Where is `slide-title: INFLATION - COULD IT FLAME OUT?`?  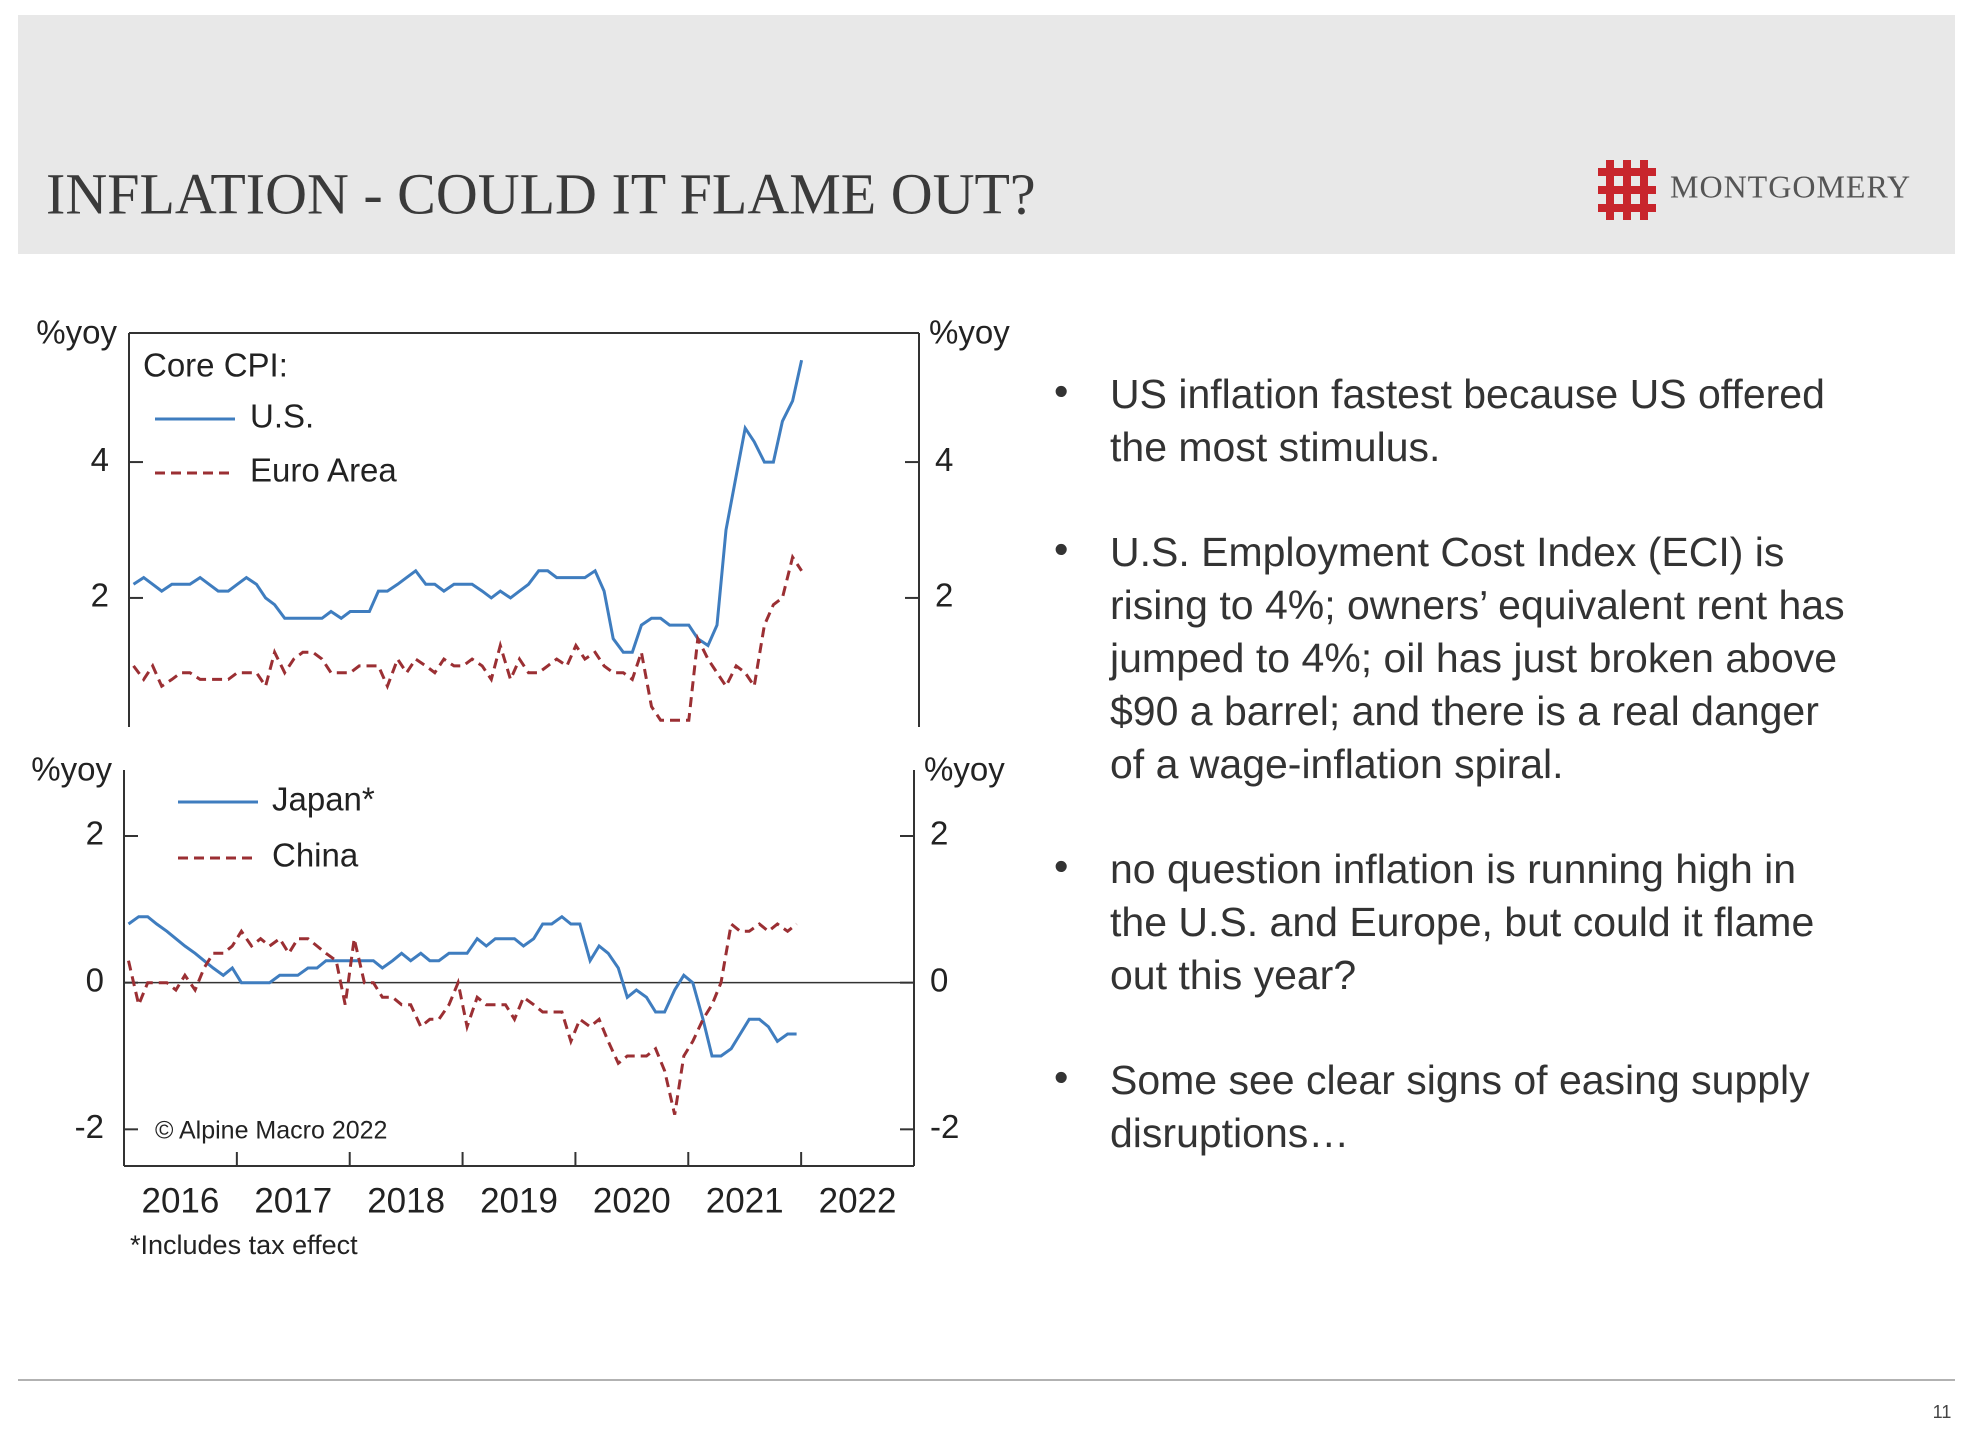 slide-title: INFLATION - COULD IT FLAME OUT? is located at coordinates (541, 193).